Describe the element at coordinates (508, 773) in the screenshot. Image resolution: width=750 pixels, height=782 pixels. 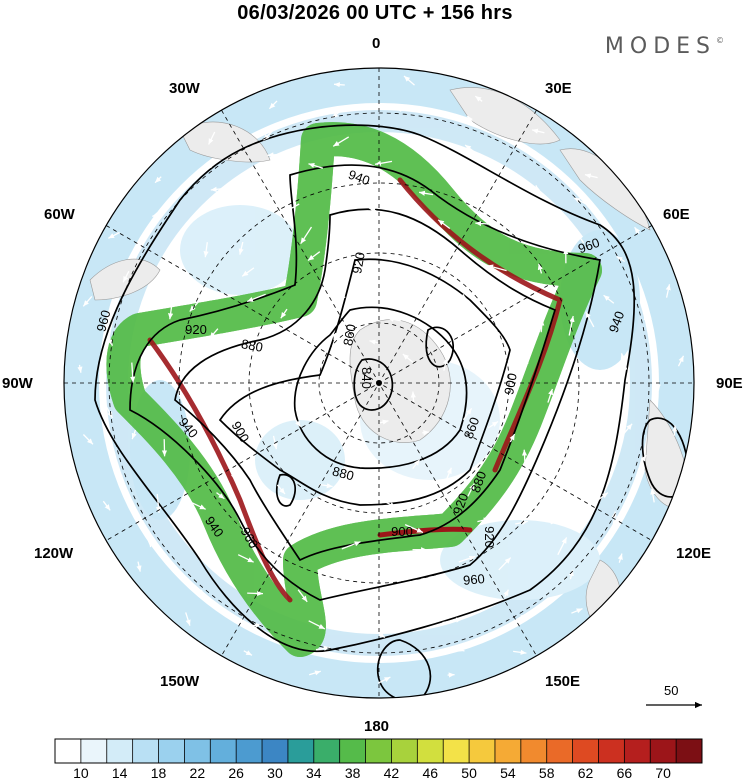
I see `colorbar-tick-label: 54` at that location.